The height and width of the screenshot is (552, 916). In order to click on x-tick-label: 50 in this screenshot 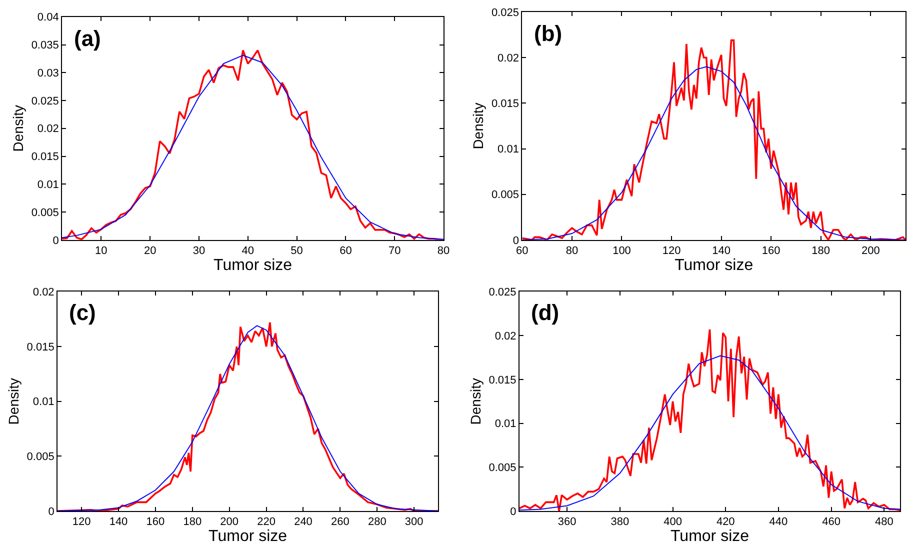, I will do `click(296, 251)`.